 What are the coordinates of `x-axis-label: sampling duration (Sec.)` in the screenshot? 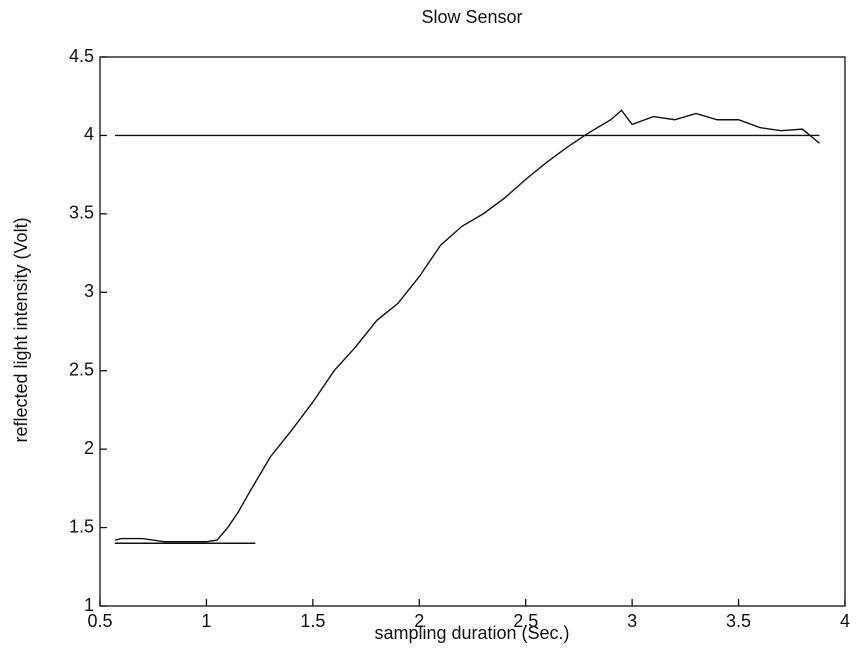 It's located at (471, 633).